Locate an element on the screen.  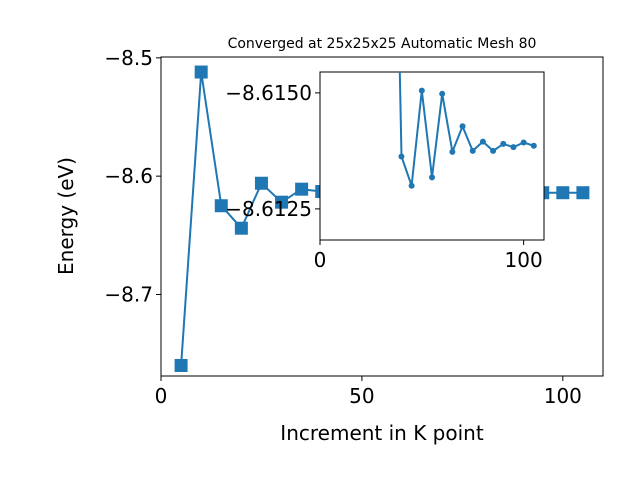
inset-x-tick-label: 0 is located at coordinates (320, 260).